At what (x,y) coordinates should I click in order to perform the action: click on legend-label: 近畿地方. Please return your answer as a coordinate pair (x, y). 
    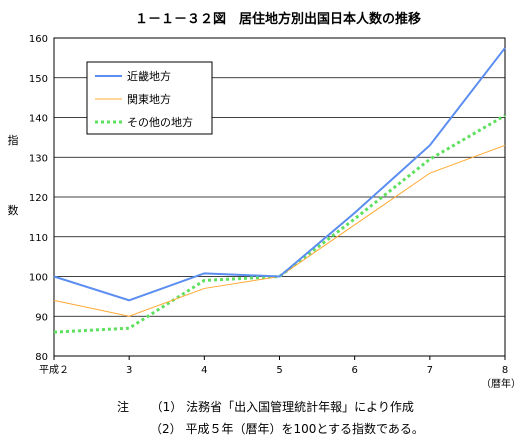
    Looking at the image, I should click on (149, 76).